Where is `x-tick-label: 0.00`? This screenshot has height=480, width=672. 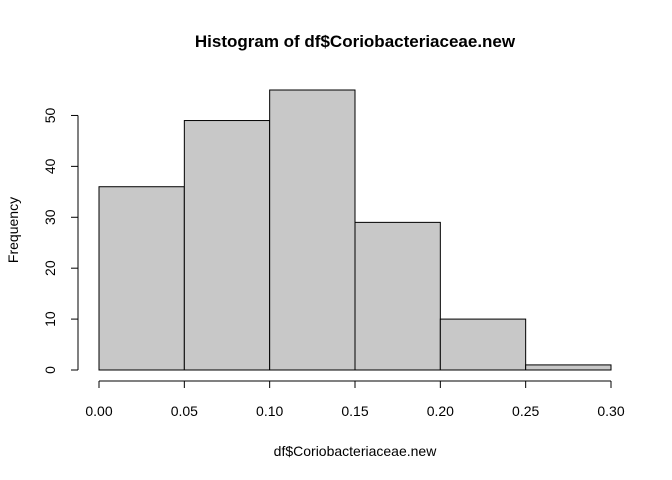
x-tick-label: 0.00 is located at coordinates (98, 411).